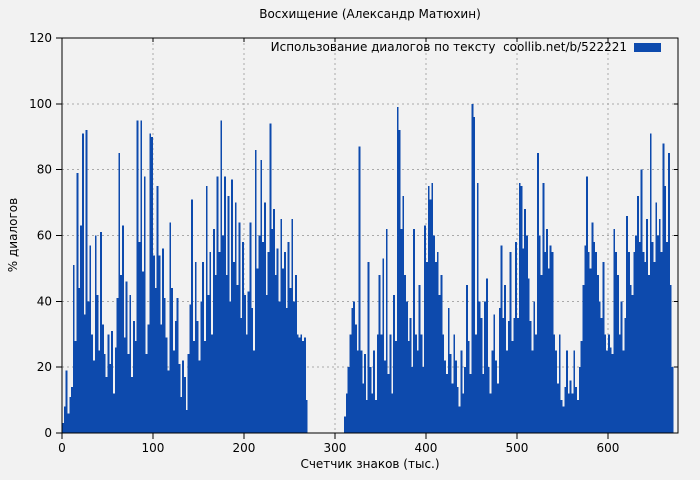  Describe the element at coordinates (40, 38) in the screenshot. I see `y-tick-label: 120` at that location.